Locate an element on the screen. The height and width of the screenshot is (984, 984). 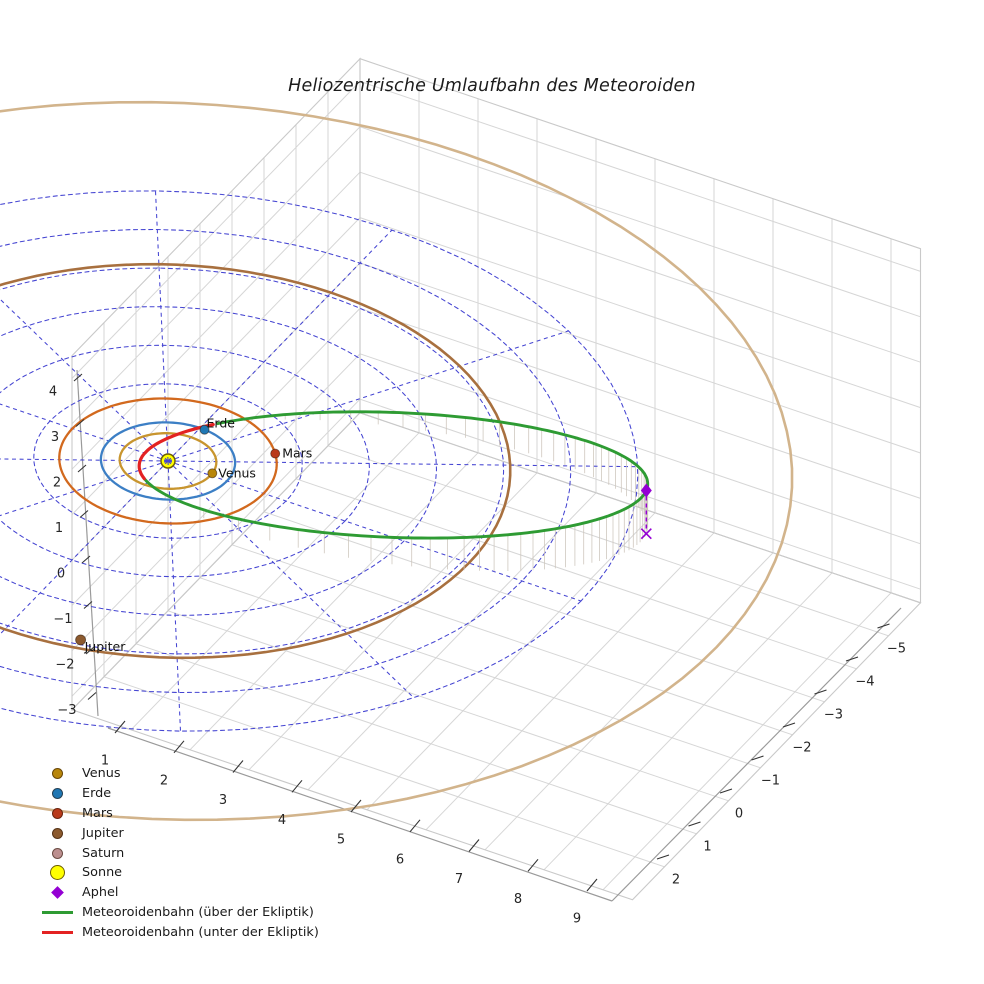
orbit-erde is located at coordinates (168, 461).